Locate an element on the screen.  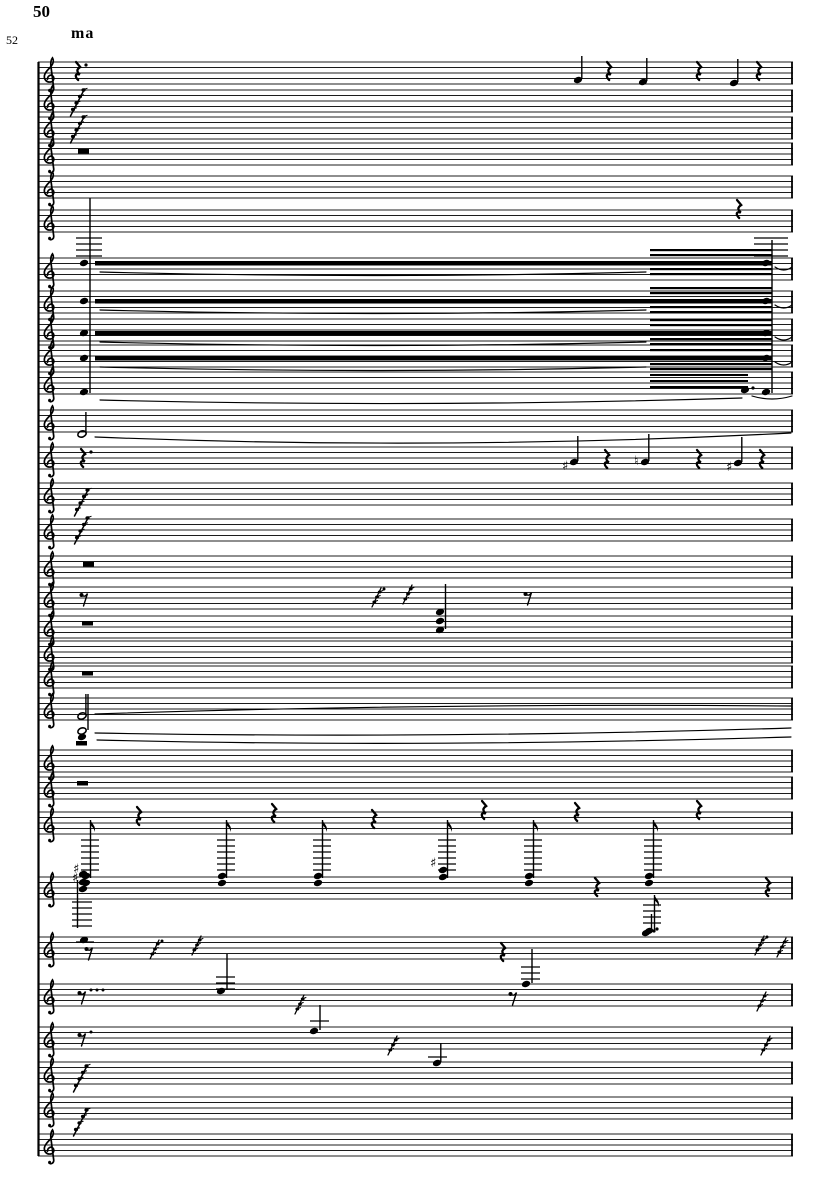
measure-number: 52 is located at coordinates (12, 40).